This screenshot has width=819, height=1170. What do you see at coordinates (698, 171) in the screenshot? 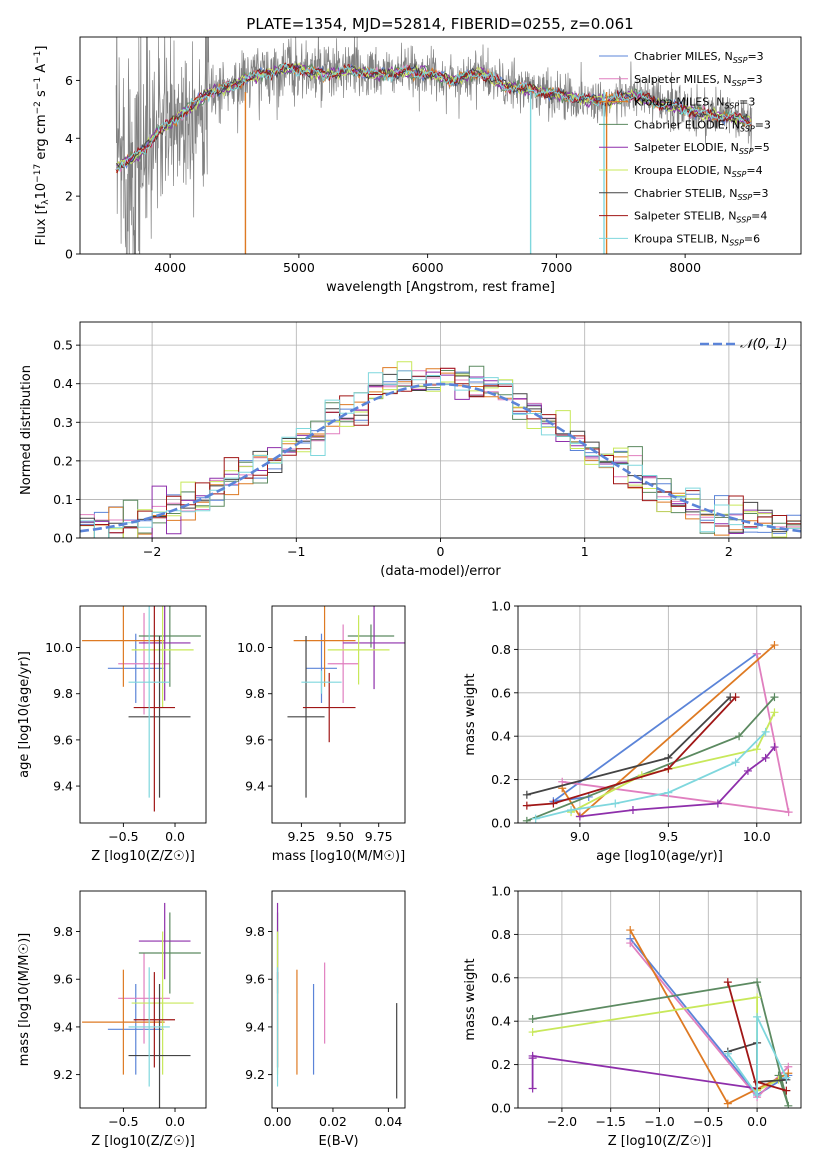
I see `legend-label: Kroupa ELODIE, NSSP=4` at bounding box center [698, 171].